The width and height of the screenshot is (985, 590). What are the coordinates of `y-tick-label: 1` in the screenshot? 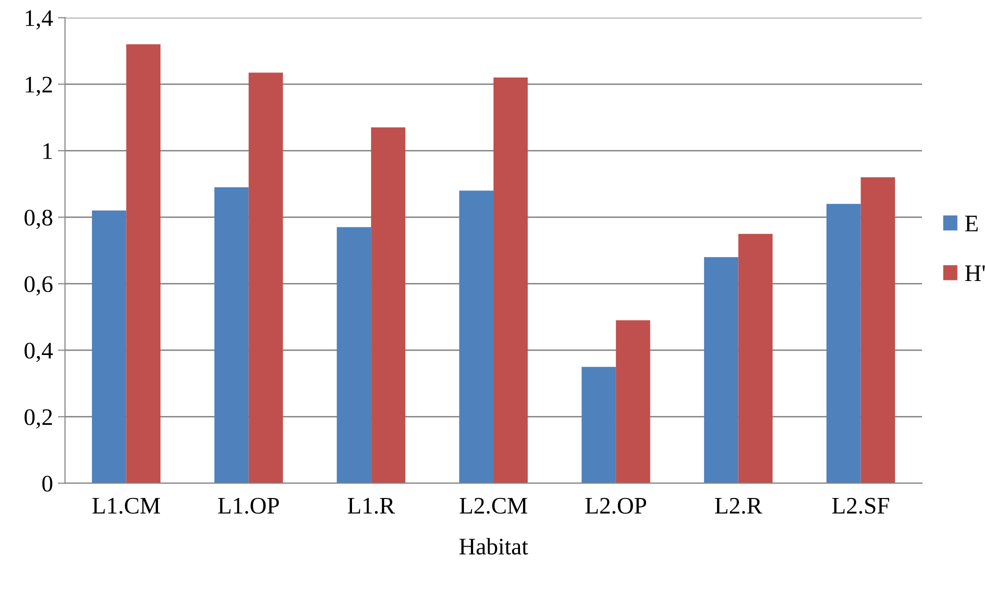 It's located at (47, 151).